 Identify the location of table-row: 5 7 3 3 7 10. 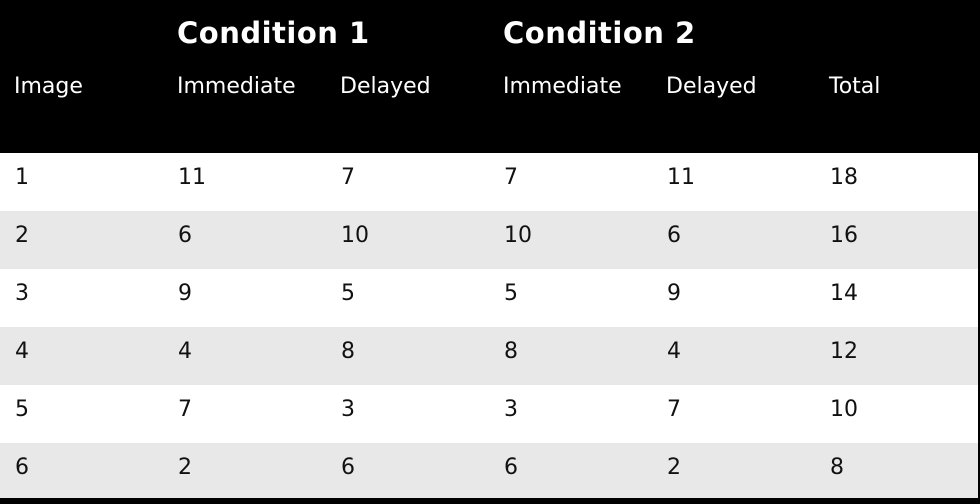
(489, 414).